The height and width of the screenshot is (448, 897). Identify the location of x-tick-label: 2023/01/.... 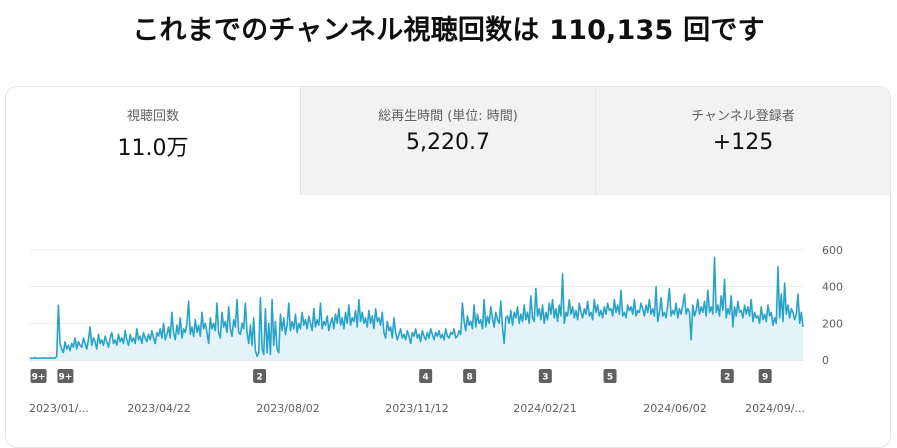
(59, 408).